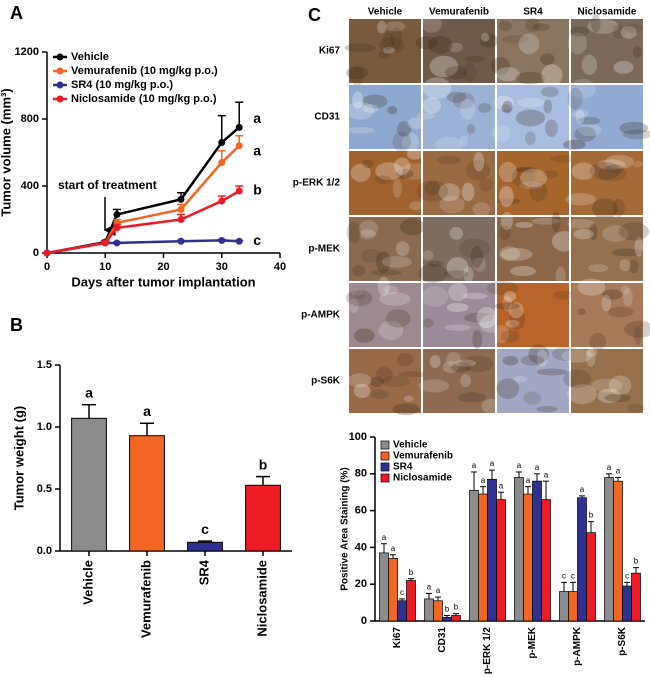  Describe the element at coordinates (345, 529) in the screenshot. I see `y-axis-title: Positive Area Staining (%)` at that location.